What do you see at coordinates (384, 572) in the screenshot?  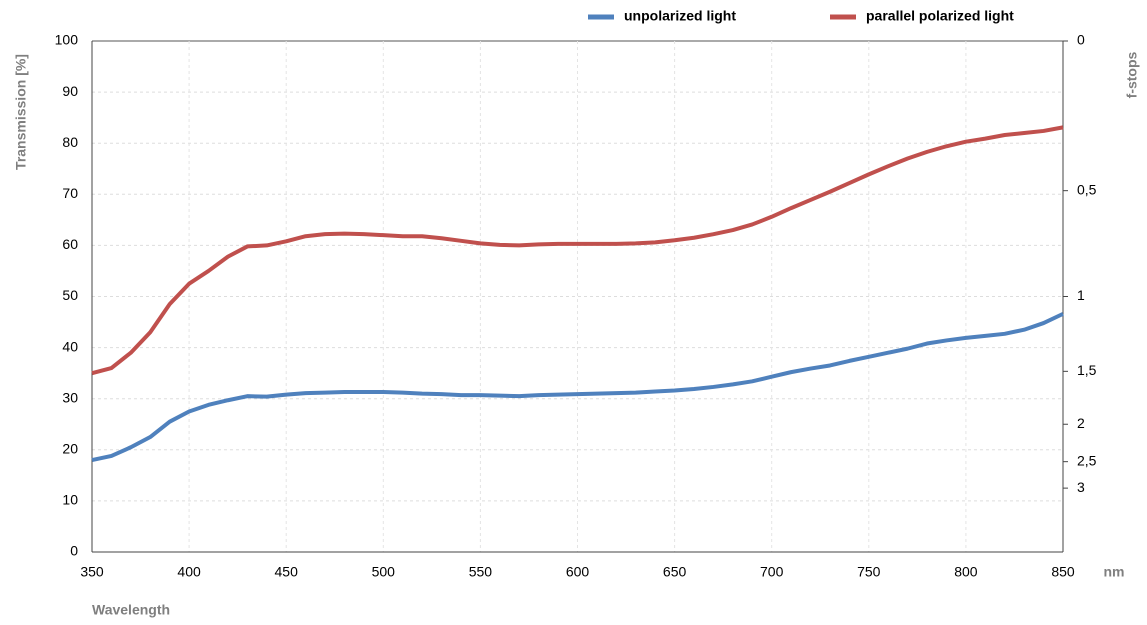 I see `x-tick-label: 500` at bounding box center [384, 572].